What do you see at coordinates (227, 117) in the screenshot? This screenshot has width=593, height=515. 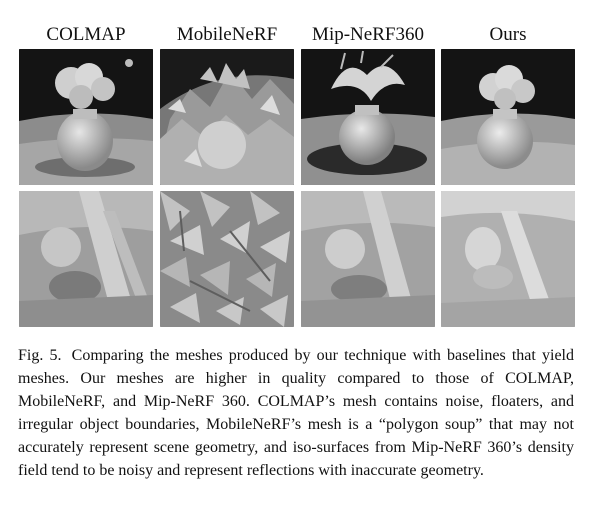 I see `render-mobilenerf-vase` at bounding box center [227, 117].